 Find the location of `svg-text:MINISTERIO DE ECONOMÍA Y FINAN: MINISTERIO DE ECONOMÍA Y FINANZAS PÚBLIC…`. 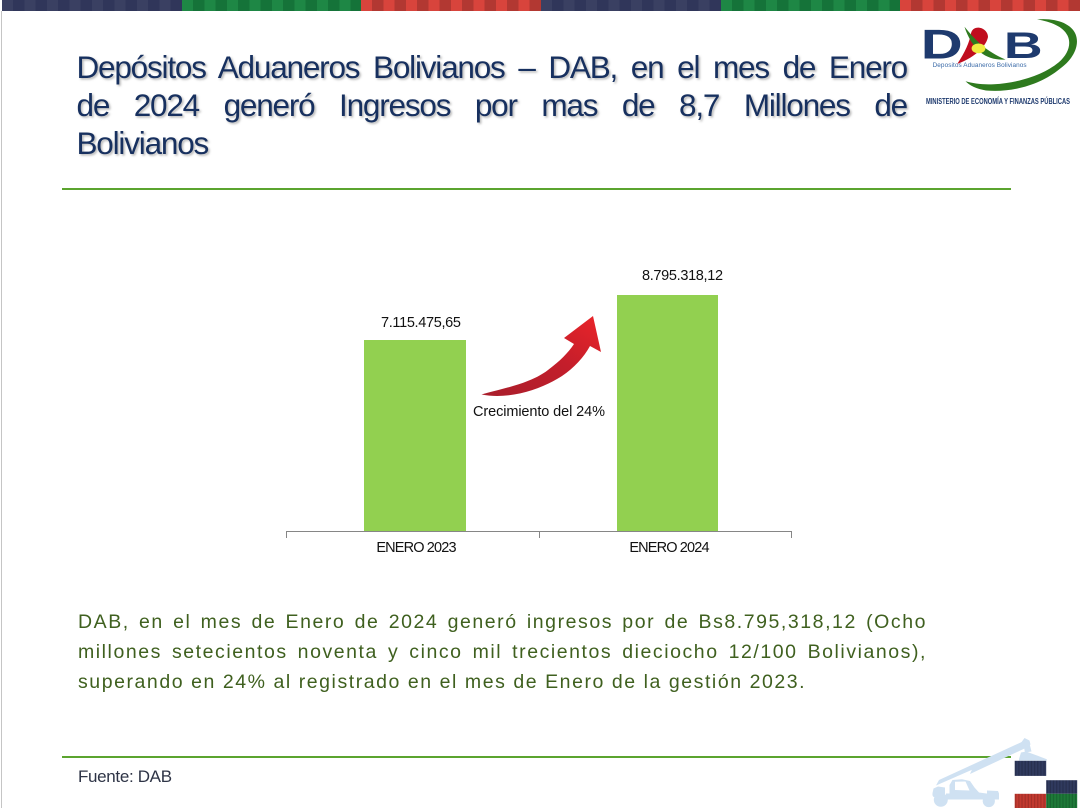

svg-text:MINISTERIO DE ECONOMÍA Y FINAN: MINISTERIO DE ECONOMÍA Y FINANZAS PÚBLIC… is located at coordinates (998, 101).